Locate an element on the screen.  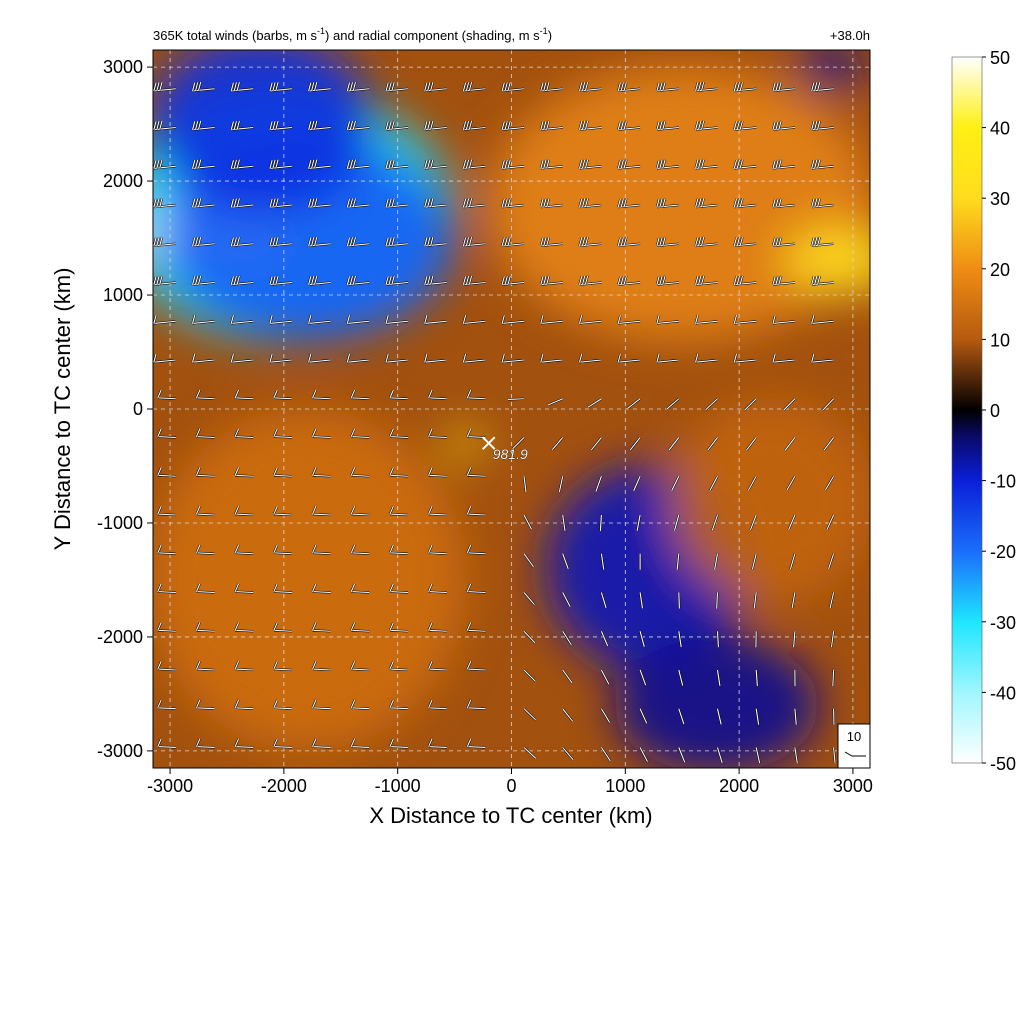
forecast-time-label: +38.0h is located at coordinates (850, 35).